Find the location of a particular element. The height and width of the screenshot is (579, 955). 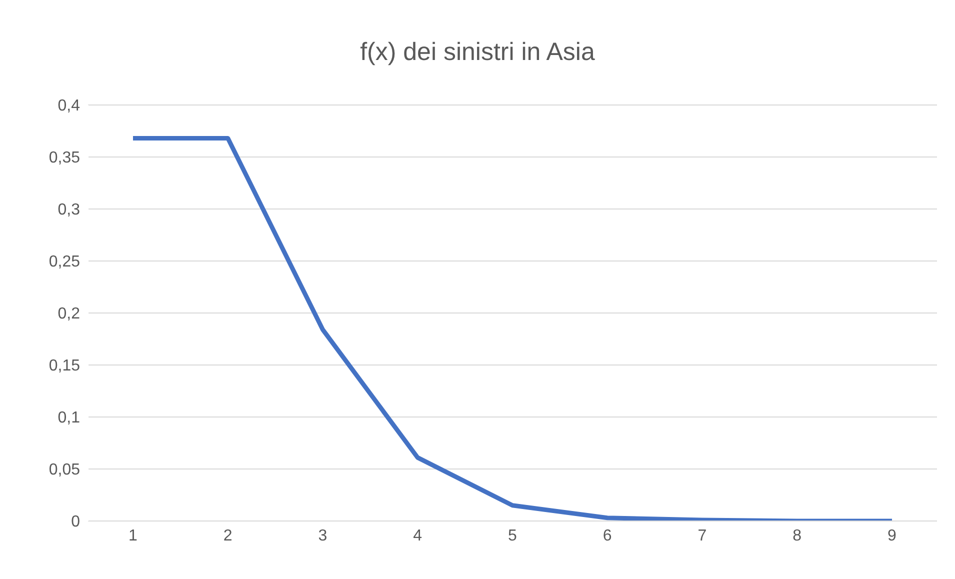

x-tick-label: 6 is located at coordinates (607, 535).